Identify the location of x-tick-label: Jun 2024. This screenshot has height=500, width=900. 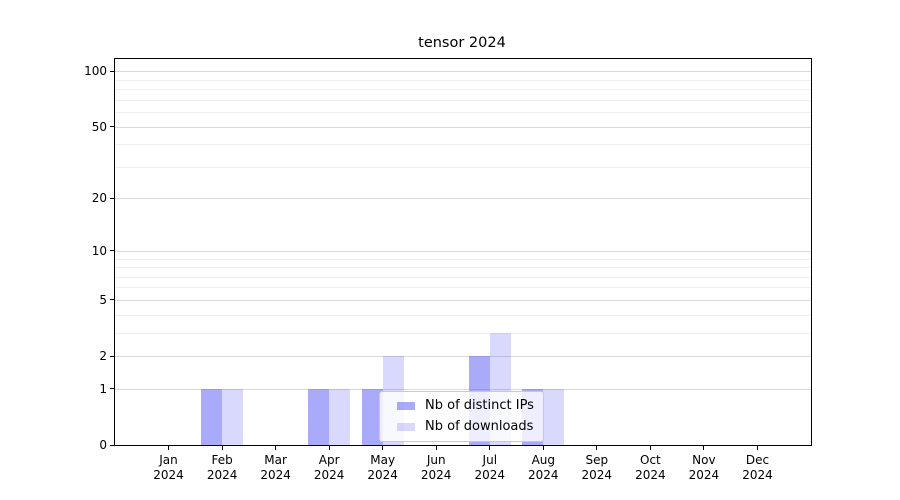
(436, 468).